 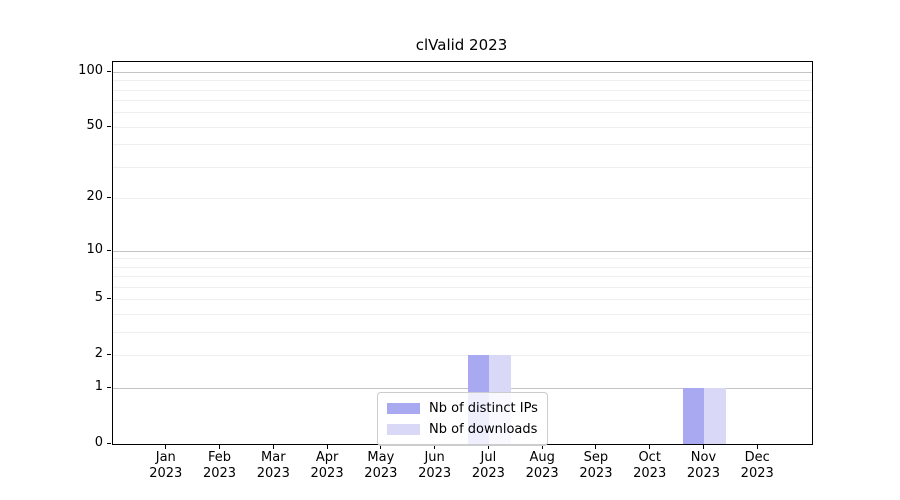 I want to click on legend-label-downloads: Nb of downloads, so click(x=483, y=429).